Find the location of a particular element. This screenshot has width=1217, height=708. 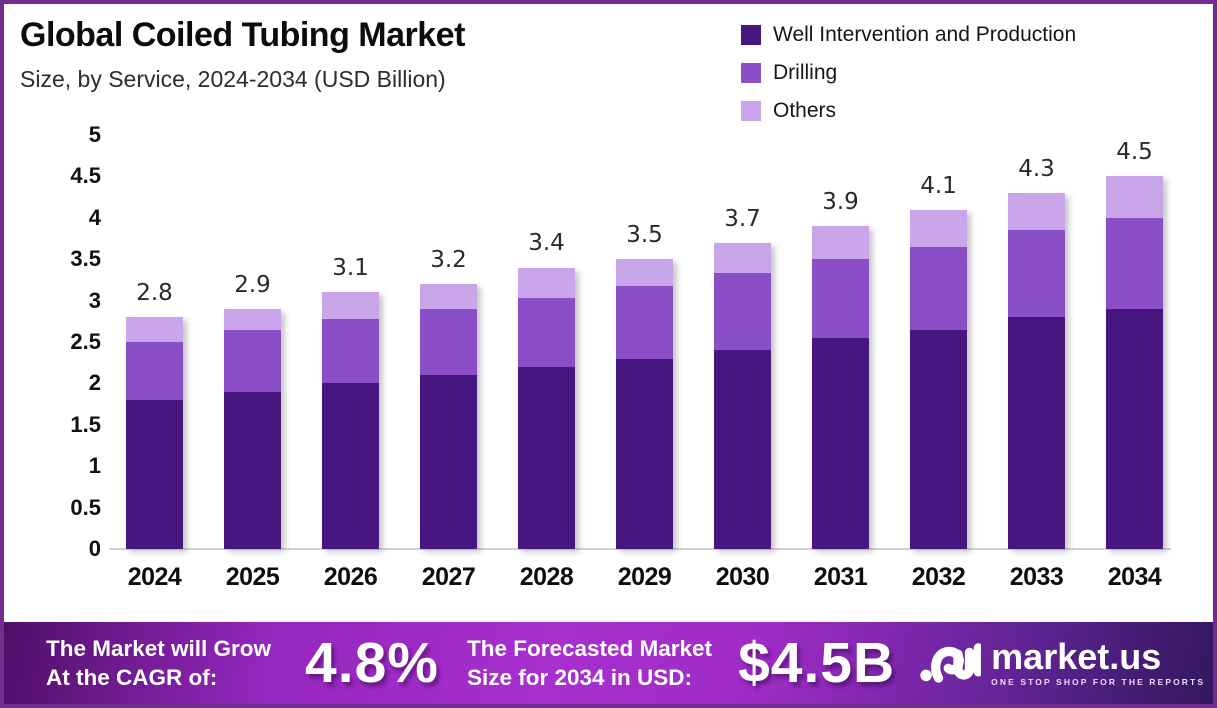

cagr-label-line2: At the CAGR of: is located at coordinates (132, 677).